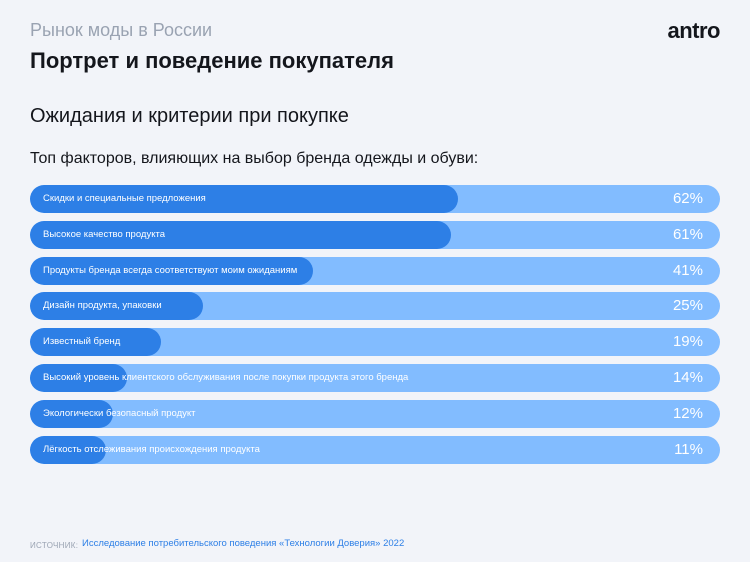  What do you see at coordinates (694, 30) in the screenshot?
I see `logo: antro` at bounding box center [694, 30].